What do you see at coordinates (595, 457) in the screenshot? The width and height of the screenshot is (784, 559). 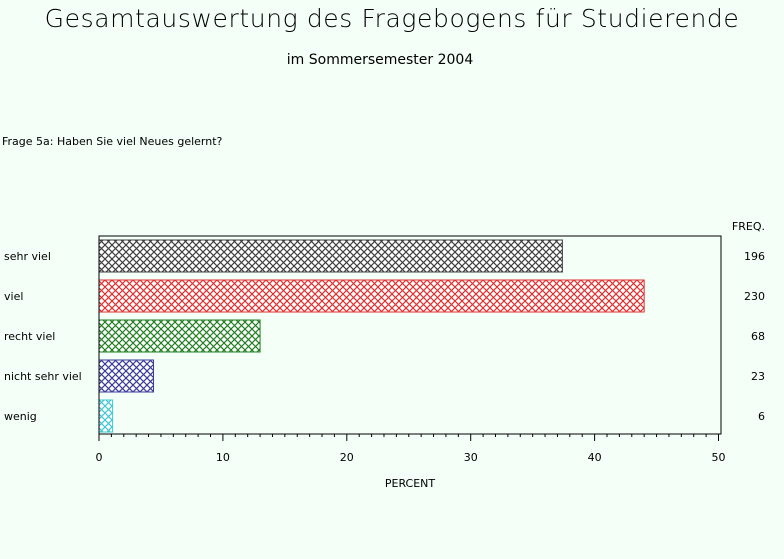 I see `x-tick-label: 40` at bounding box center [595, 457].